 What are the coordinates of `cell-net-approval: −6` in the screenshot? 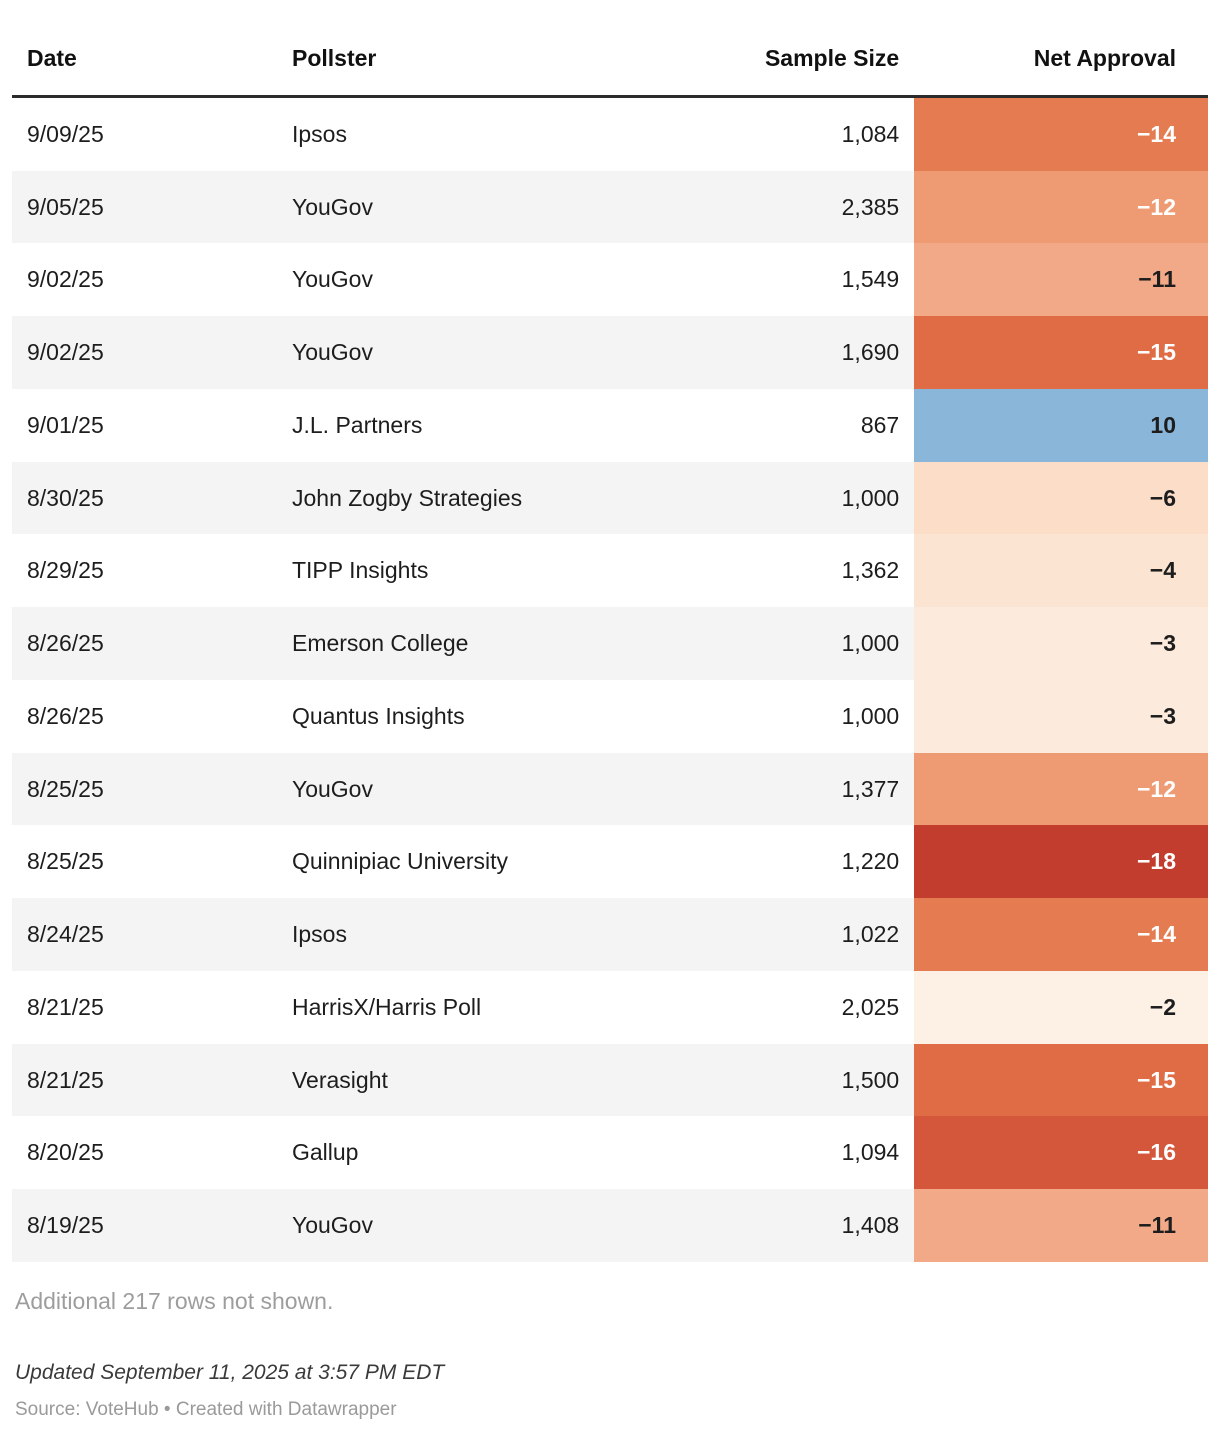 It's located at (1061, 498).